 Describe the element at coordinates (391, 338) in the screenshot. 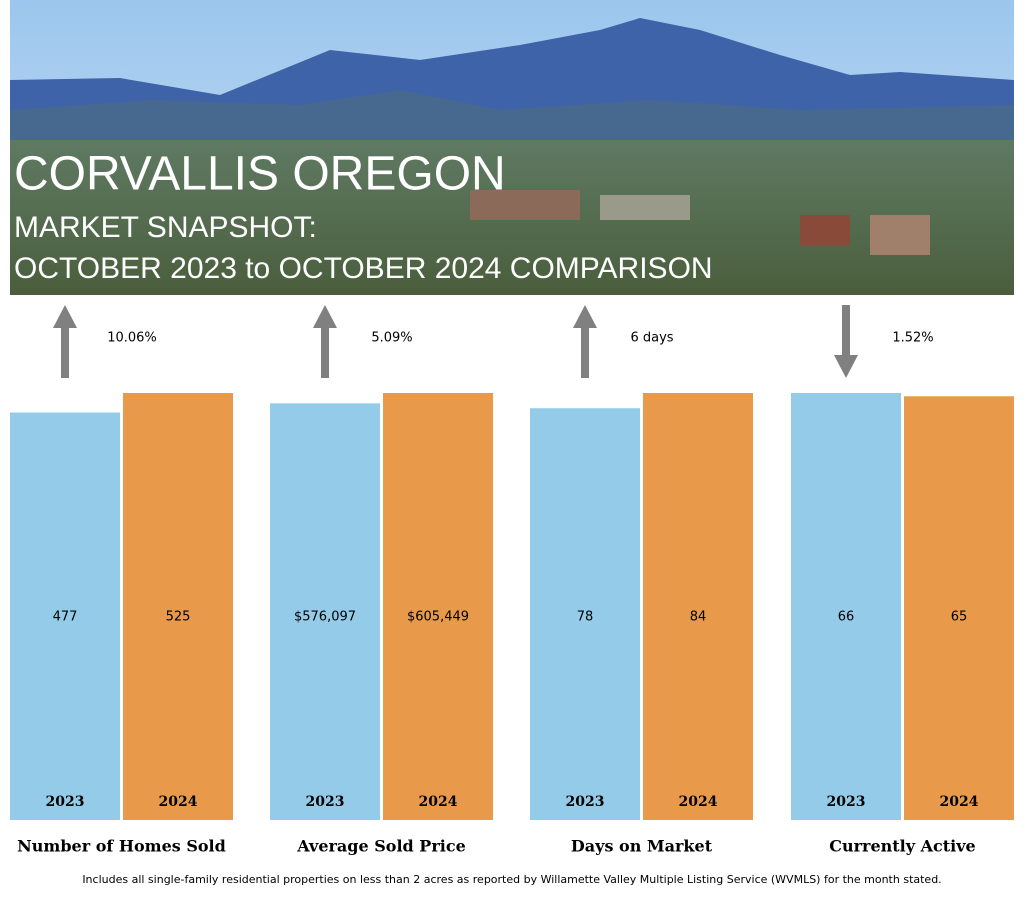

I see `change-label: 5.09%` at that location.